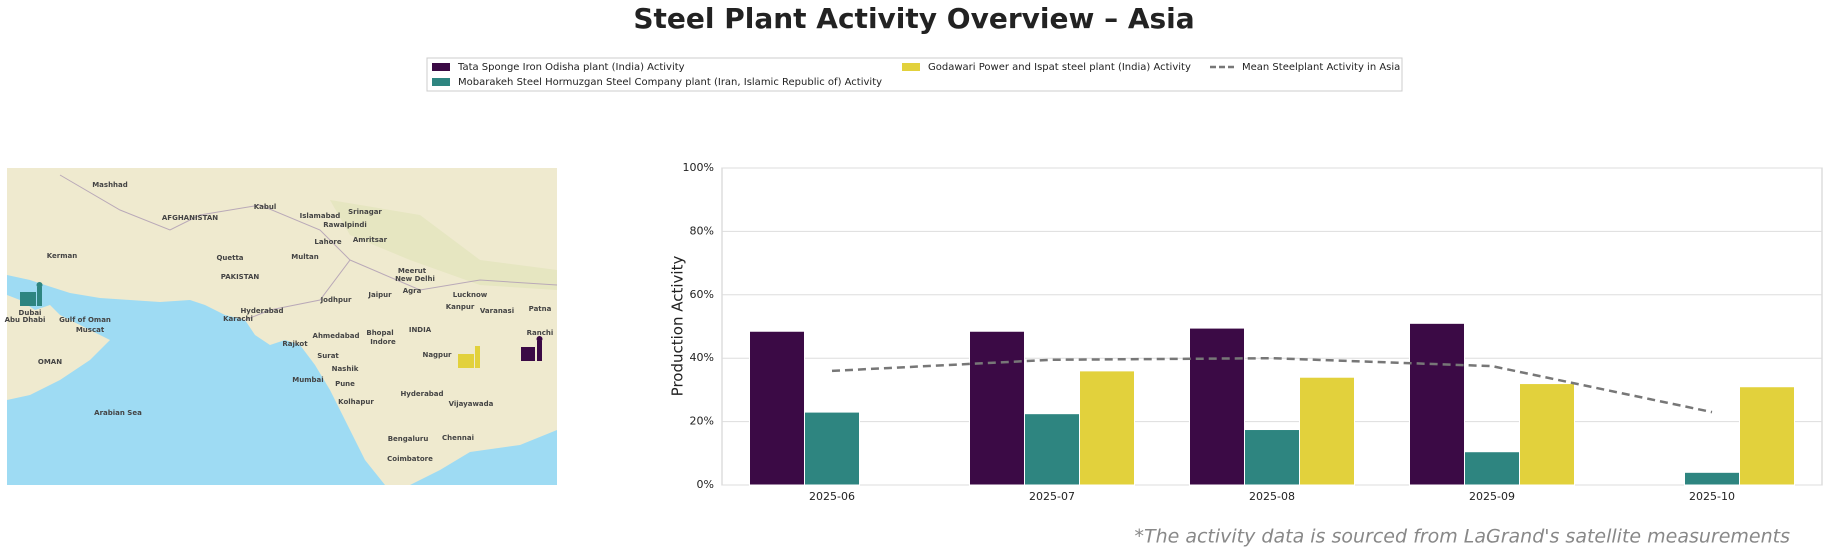 The height and width of the screenshot is (554, 1828). What do you see at coordinates (295, 344) in the screenshot?
I see `map-label: Rajkot` at bounding box center [295, 344].